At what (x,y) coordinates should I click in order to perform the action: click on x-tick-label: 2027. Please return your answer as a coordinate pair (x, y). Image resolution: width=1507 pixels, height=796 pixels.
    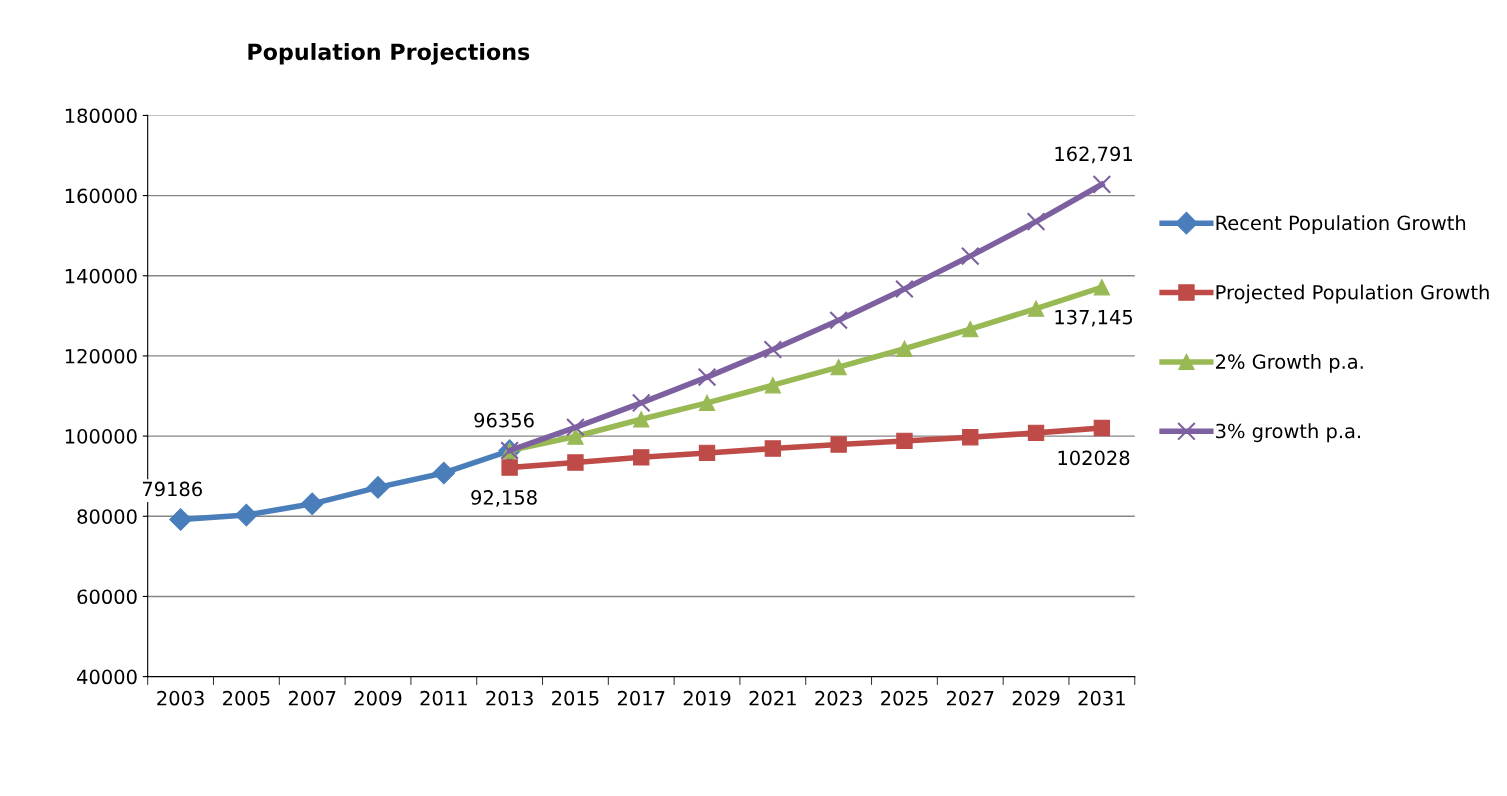
    Looking at the image, I should click on (970, 698).